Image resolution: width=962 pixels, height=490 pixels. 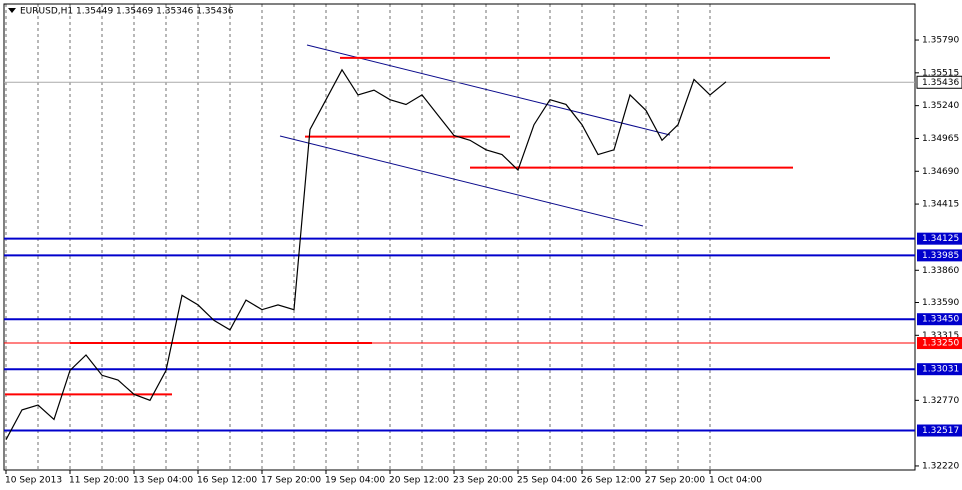 What do you see at coordinates (940, 106) in the screenshot?
I see `y-tick-label: 1.35240` at bounding box center [940, 106].